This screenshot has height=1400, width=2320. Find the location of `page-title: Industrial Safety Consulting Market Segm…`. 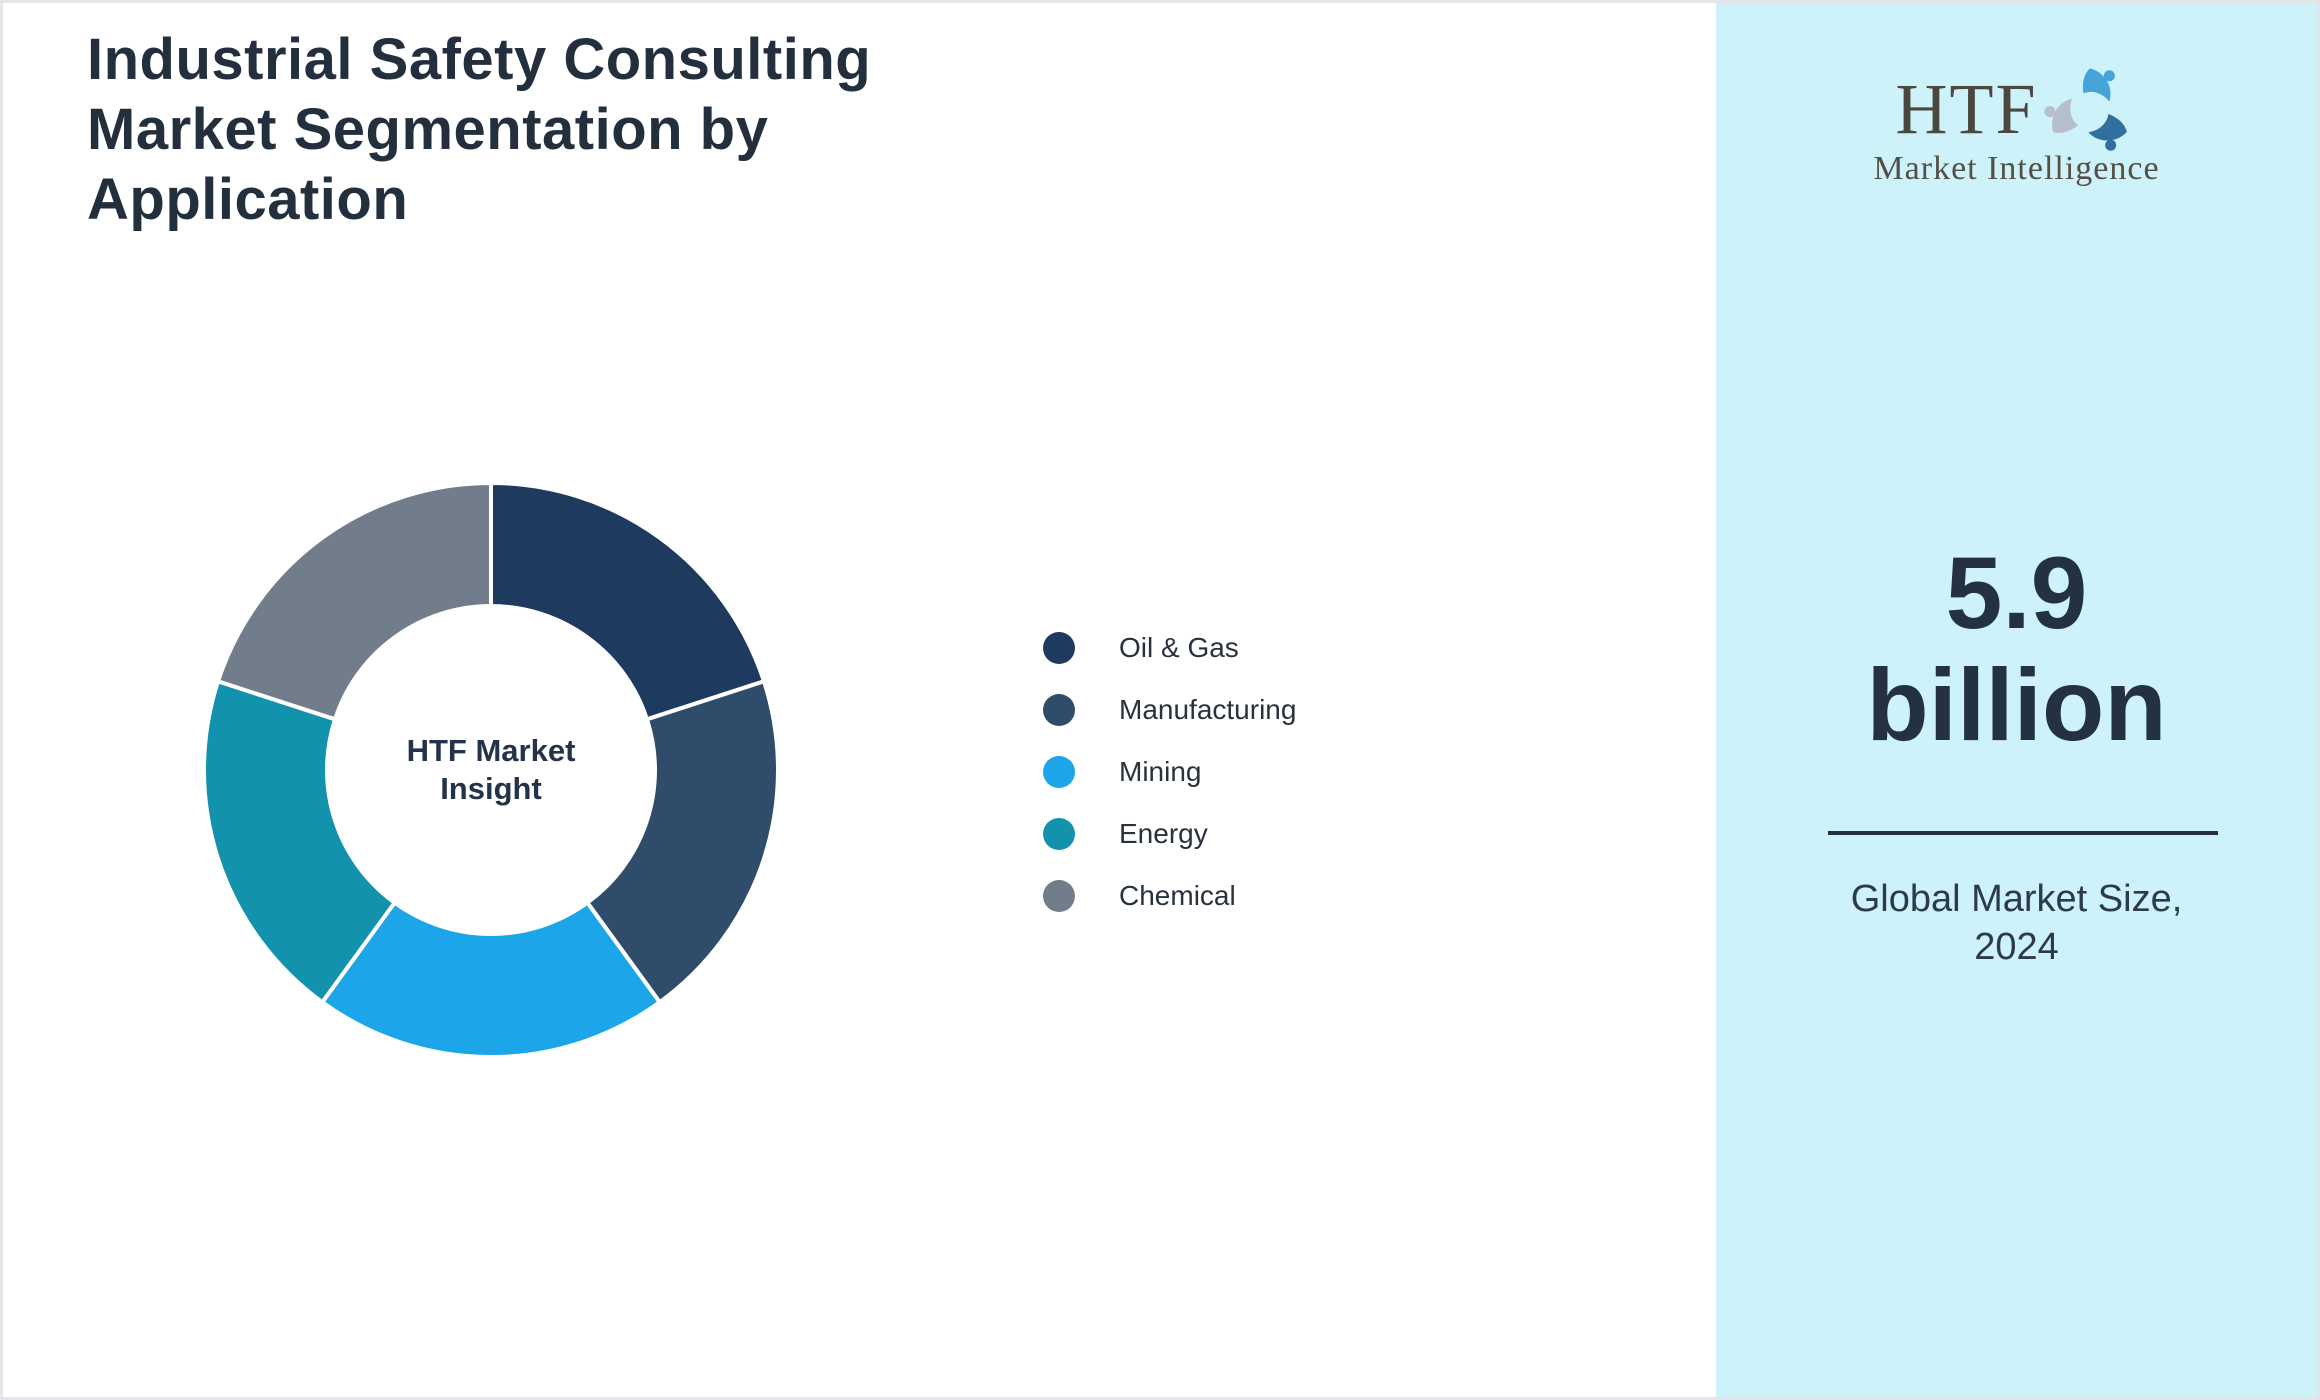

page-title: Industrial Safety Consulting Market Segm… is located at coordinates (479, 129).